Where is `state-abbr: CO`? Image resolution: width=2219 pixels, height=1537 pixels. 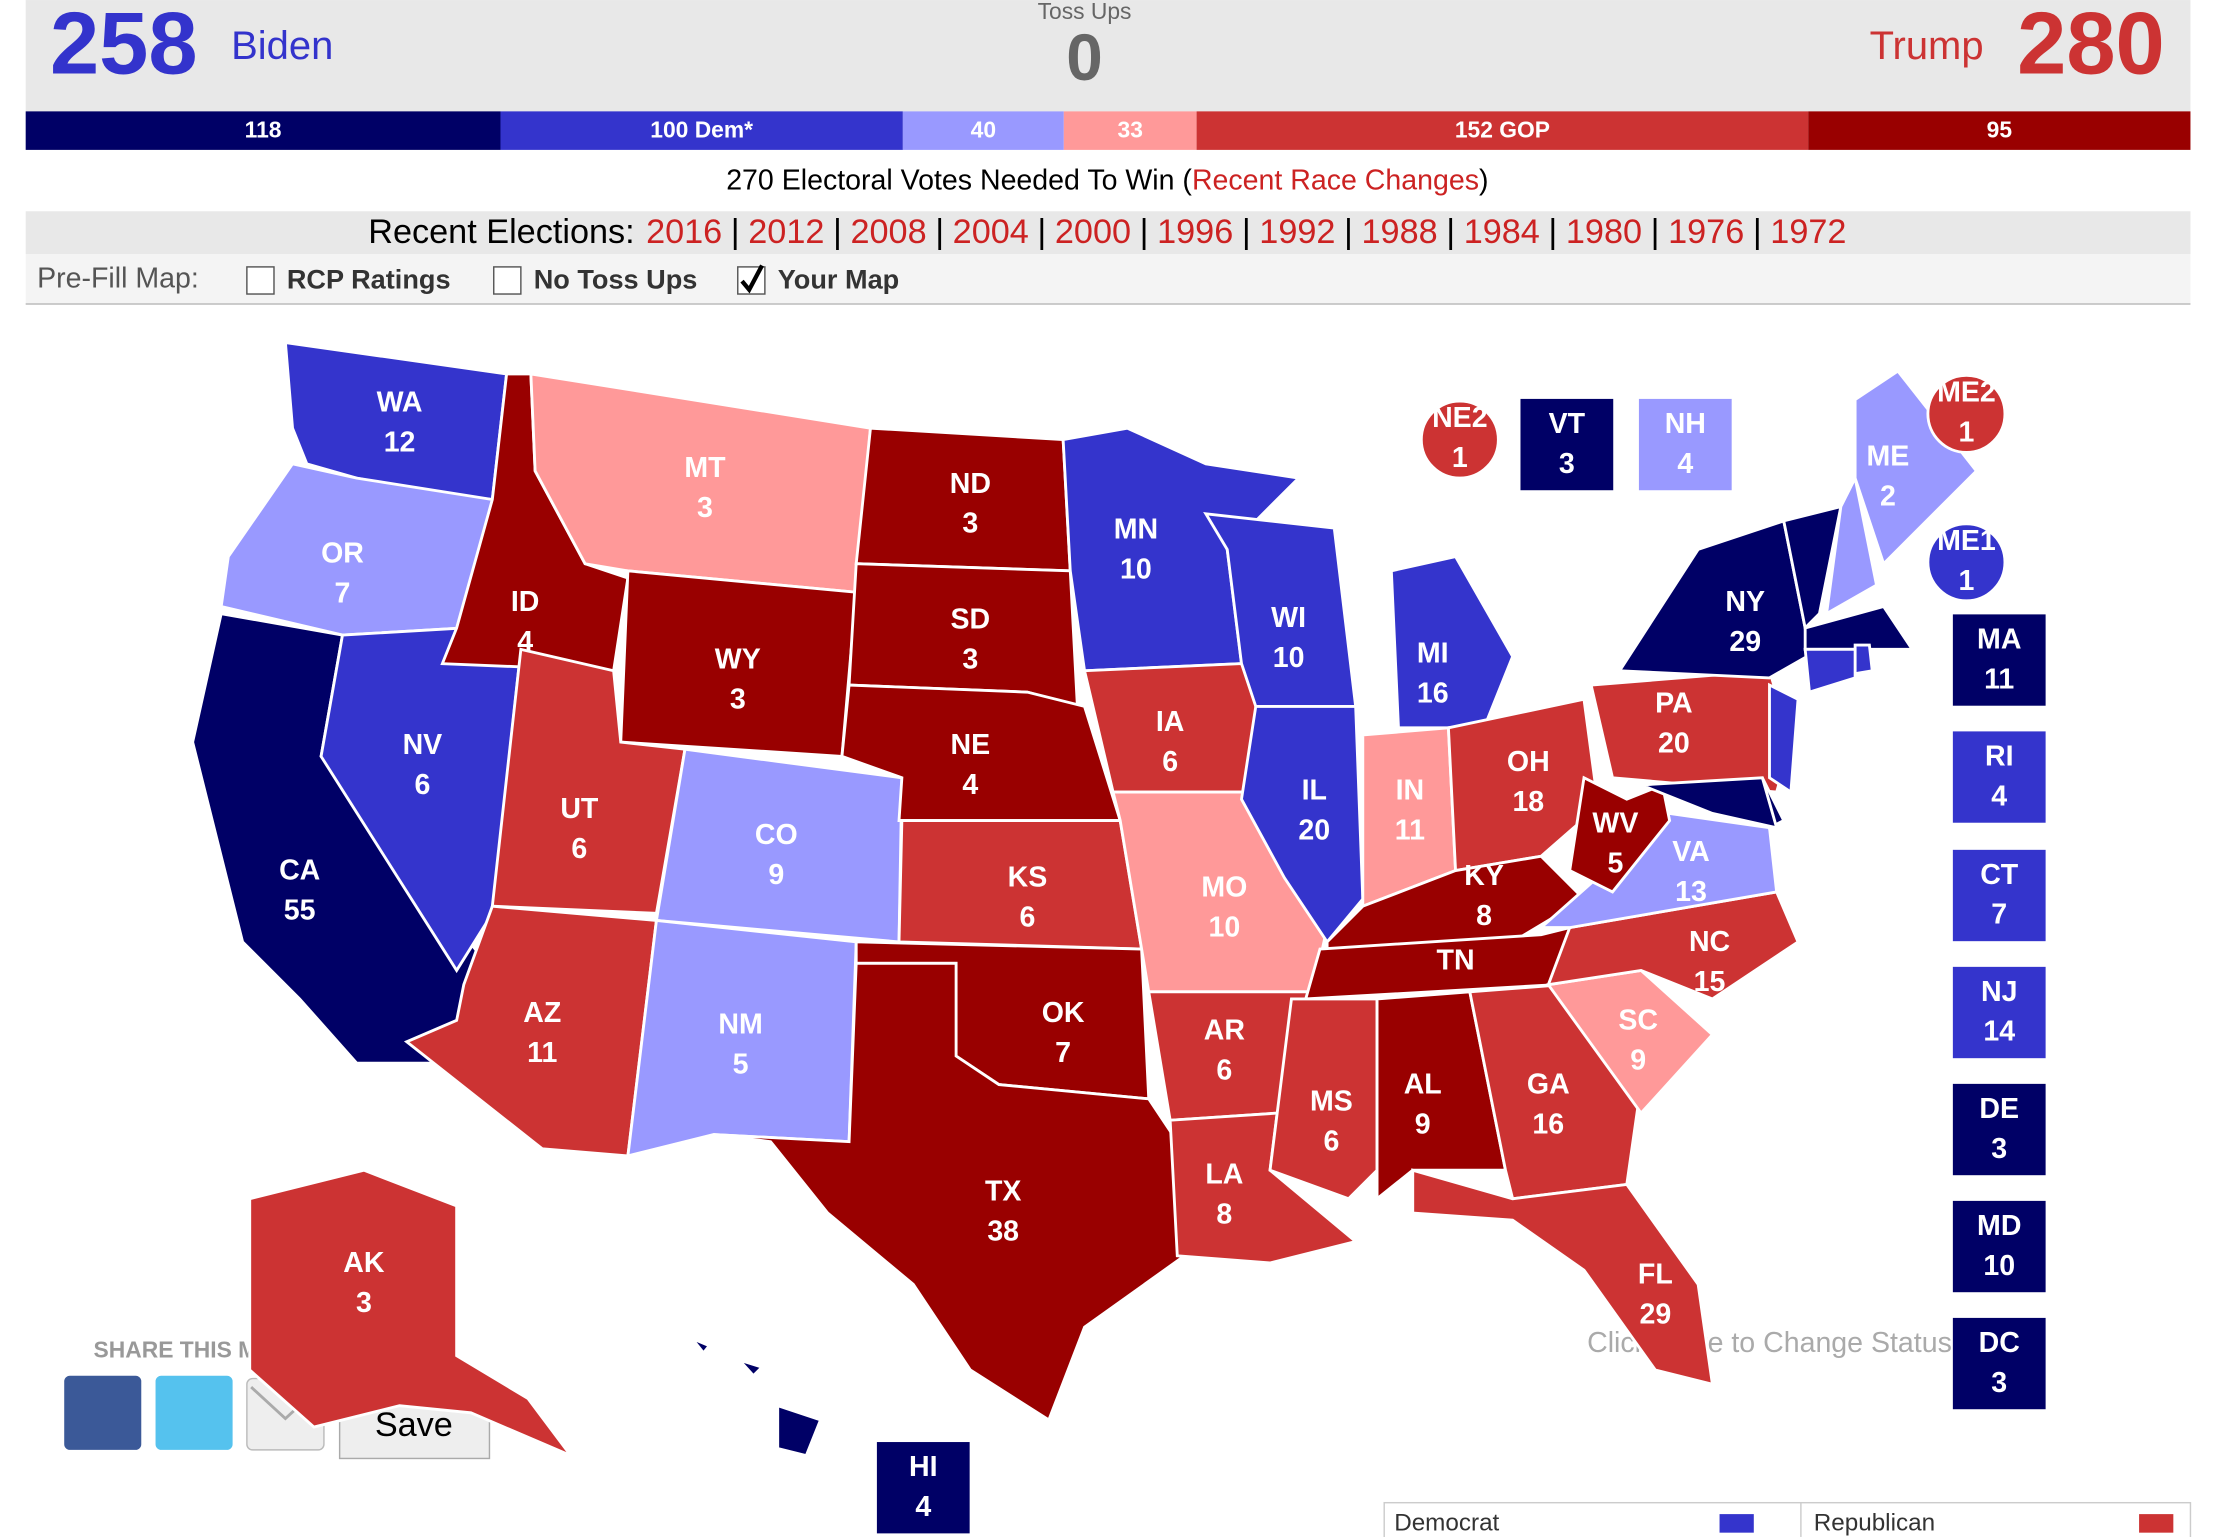
state-abbr: CO is located at coordinates (776, 835).